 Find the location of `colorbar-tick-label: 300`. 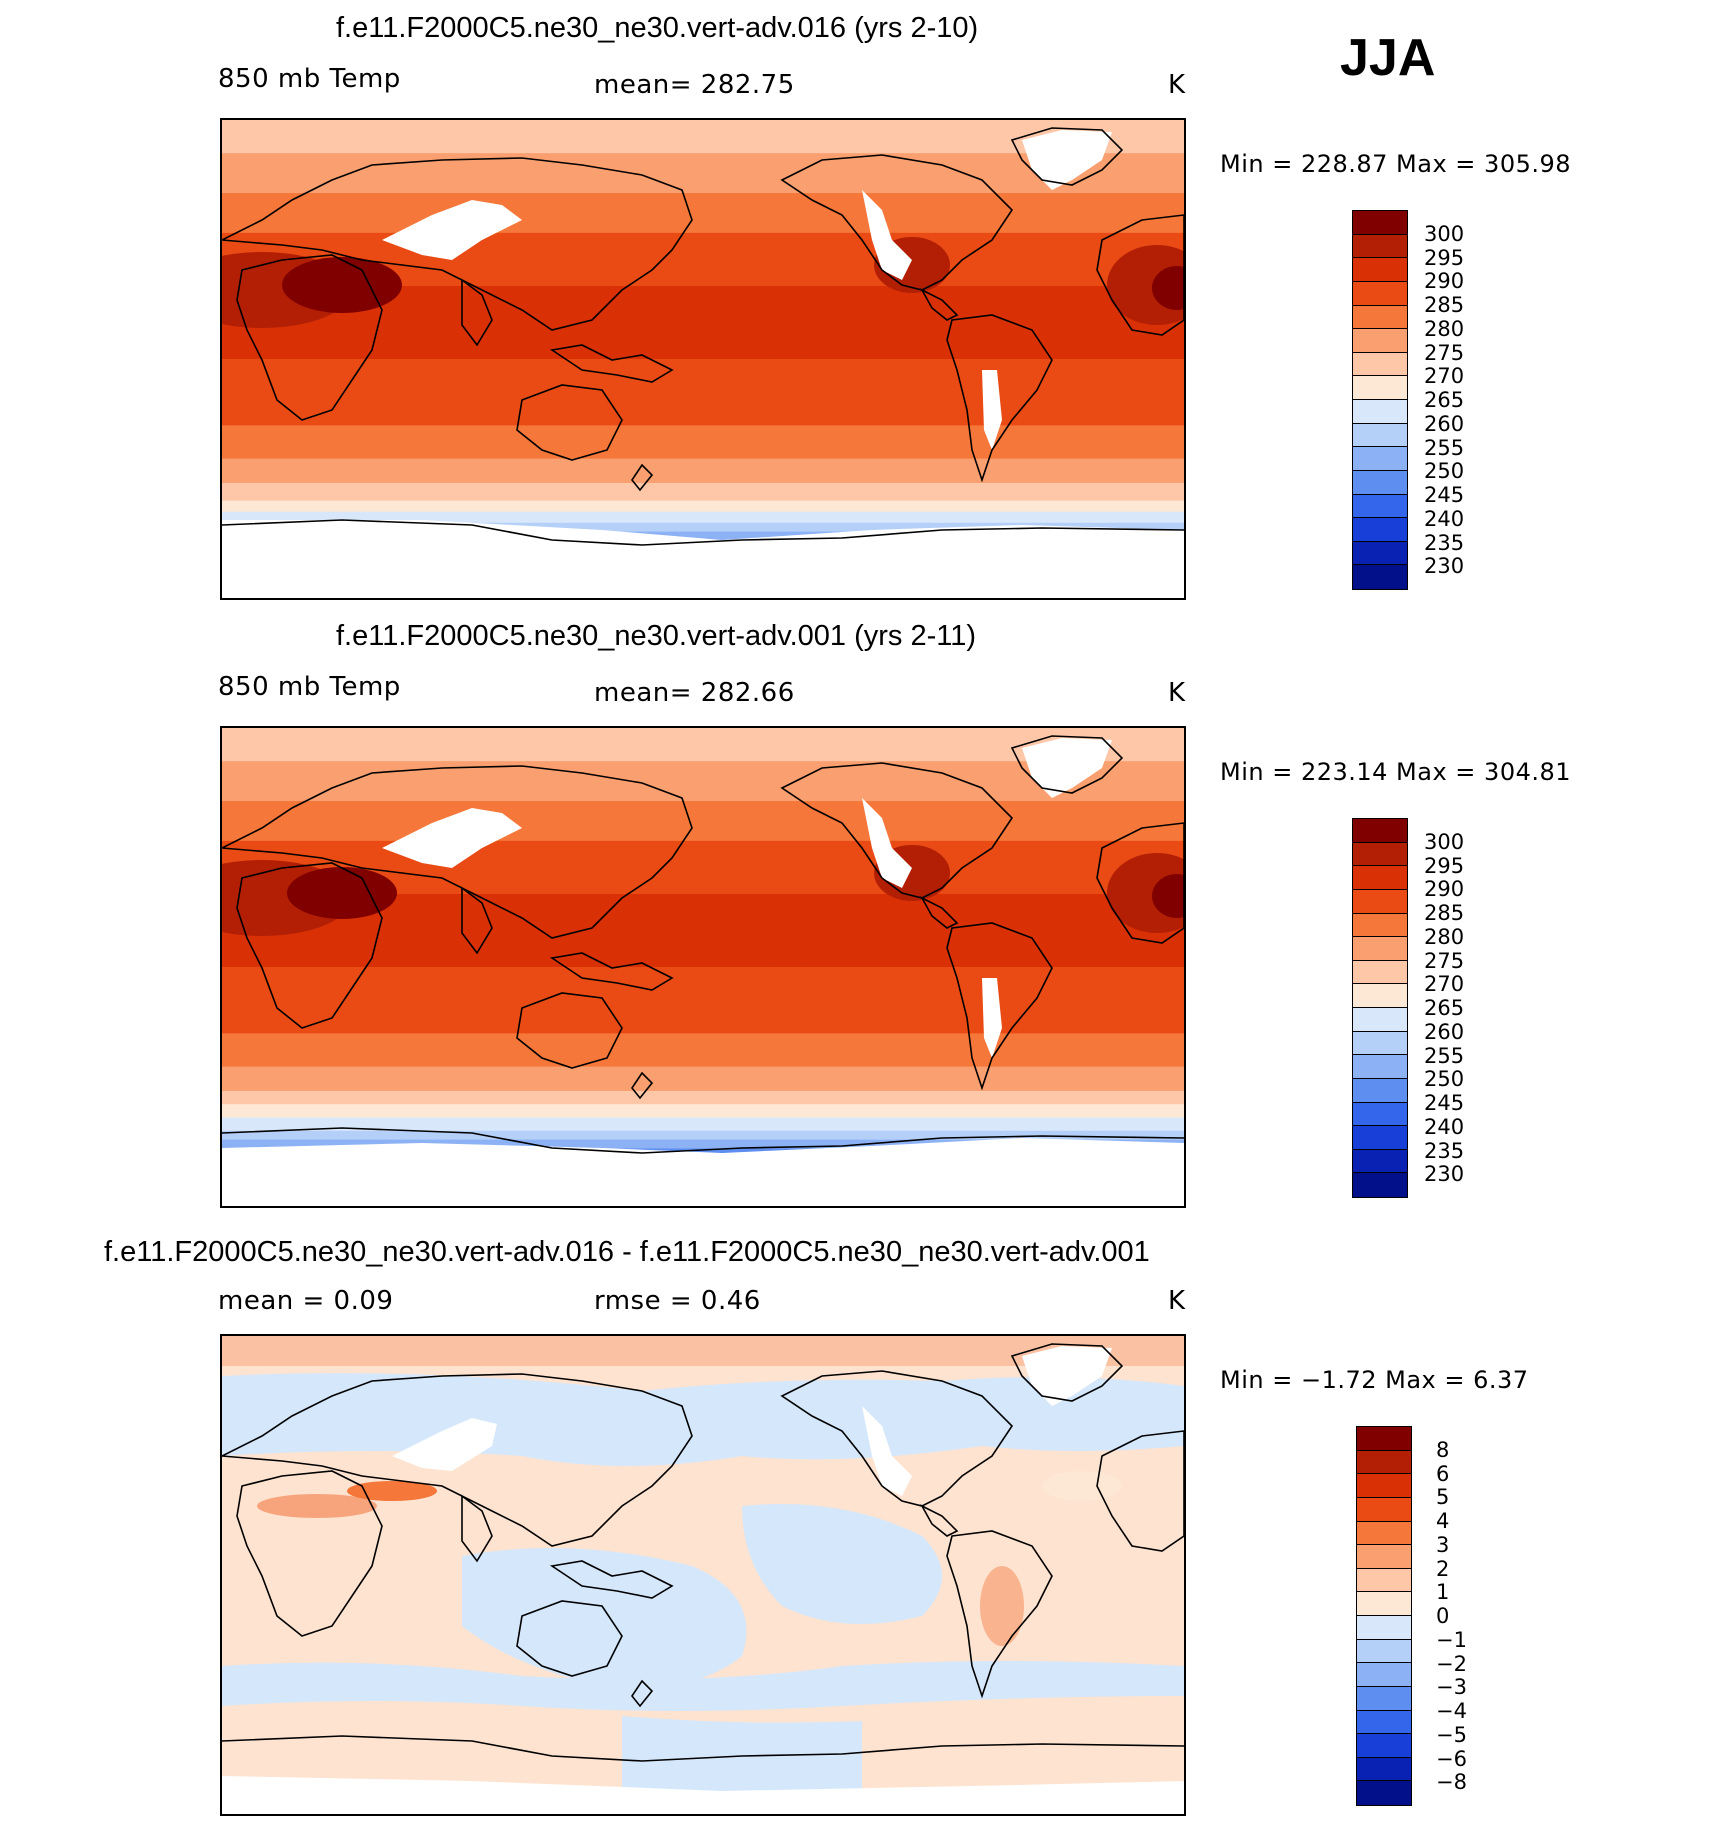

colorbar-tick-label: 300 is located at coordinates (1444, 233).